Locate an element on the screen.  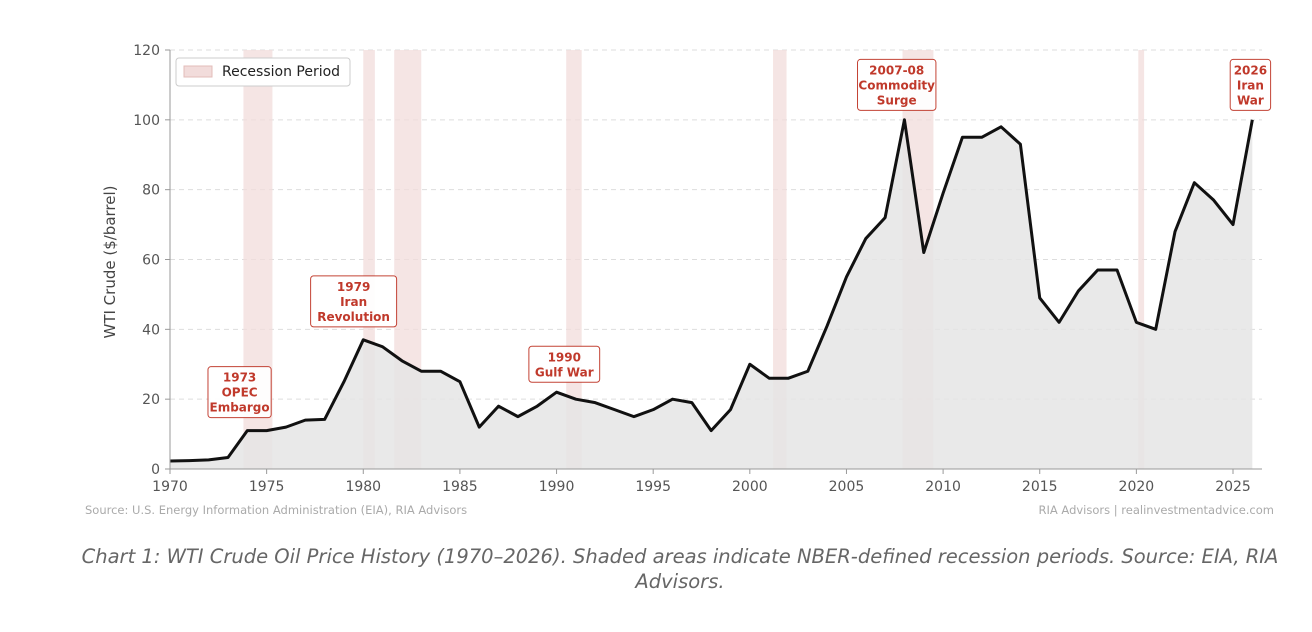
y-tick-label-60: 60 is located at coordinates (151, 261).